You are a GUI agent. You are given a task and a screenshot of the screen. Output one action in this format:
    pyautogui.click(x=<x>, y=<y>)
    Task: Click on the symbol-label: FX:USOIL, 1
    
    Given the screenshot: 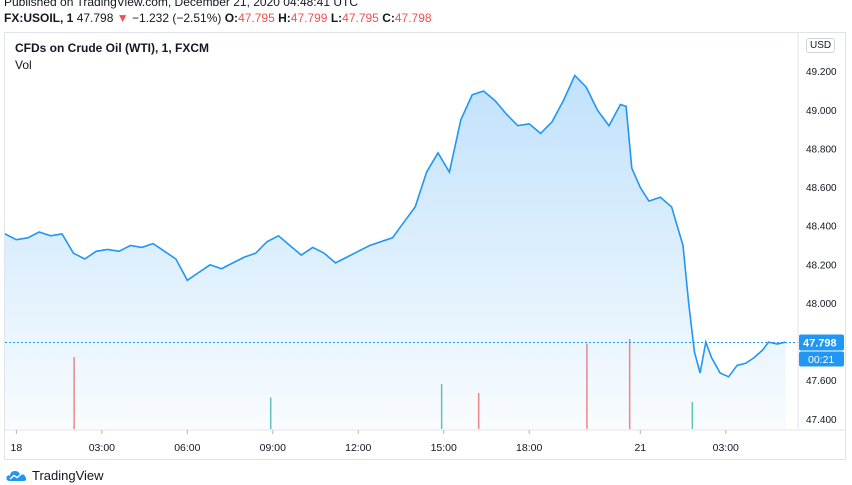 What is the action you would take?
    pyautogui.click(x=39, y=18)
    